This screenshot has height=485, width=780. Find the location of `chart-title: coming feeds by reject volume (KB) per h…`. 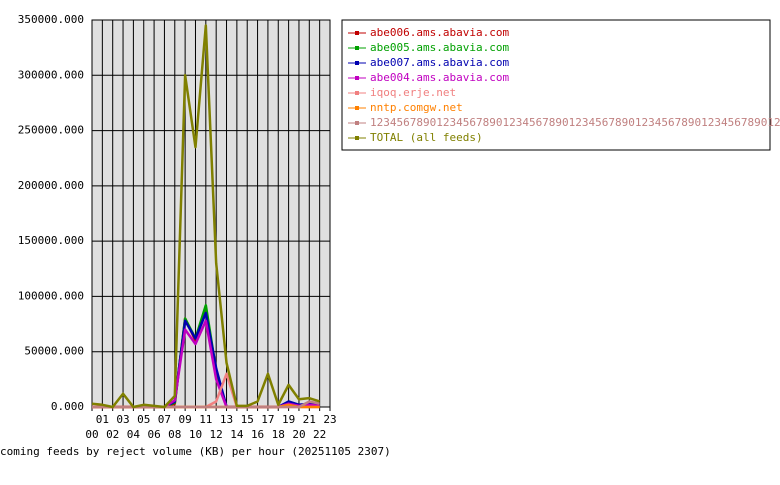

chart-title: coming feeds by reject volume (KB) per h… is located at coordinates (195, 451).